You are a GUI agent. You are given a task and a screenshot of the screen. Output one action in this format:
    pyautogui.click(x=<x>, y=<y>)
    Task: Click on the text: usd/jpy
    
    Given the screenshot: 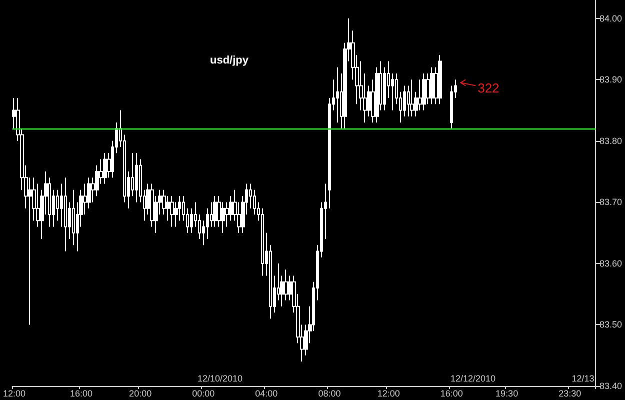 What is the action you would take?
    pyautogui.click(x=230, y=60)
    